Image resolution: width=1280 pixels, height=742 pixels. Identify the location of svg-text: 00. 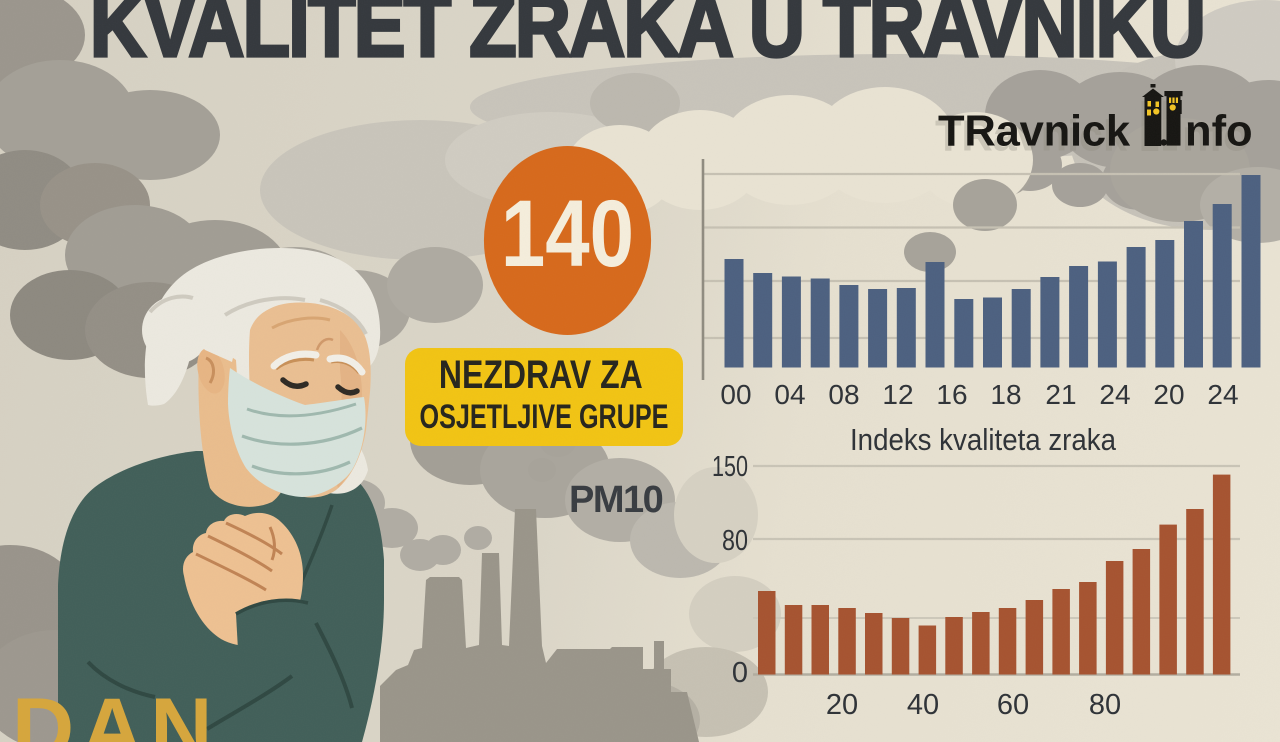
(735, 394).